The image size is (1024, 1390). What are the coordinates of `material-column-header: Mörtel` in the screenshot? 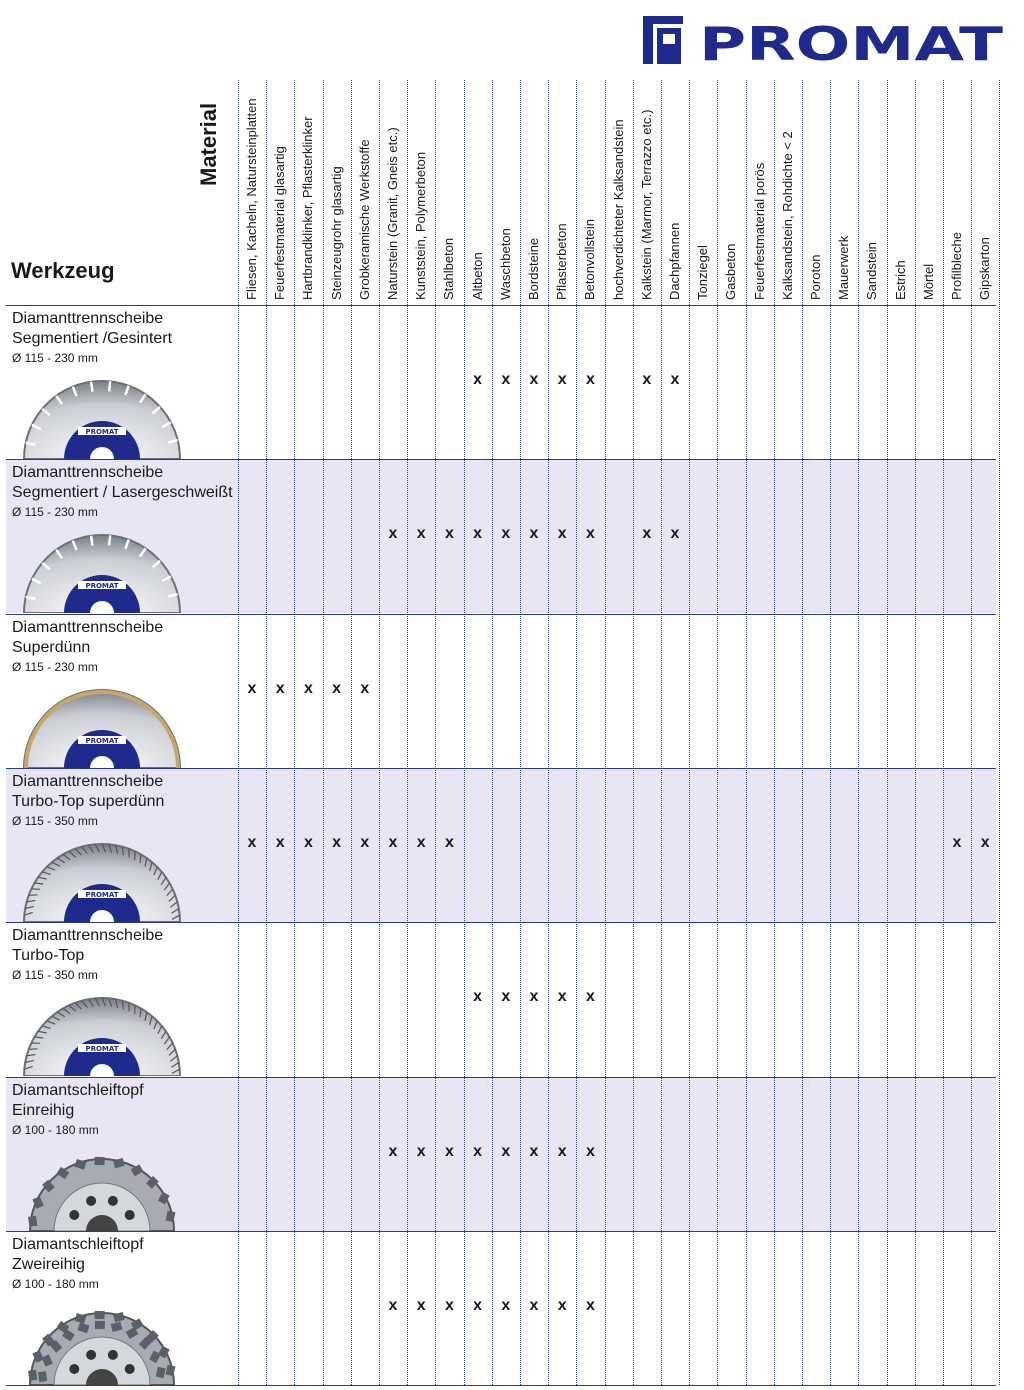 It's located at (929, 189).